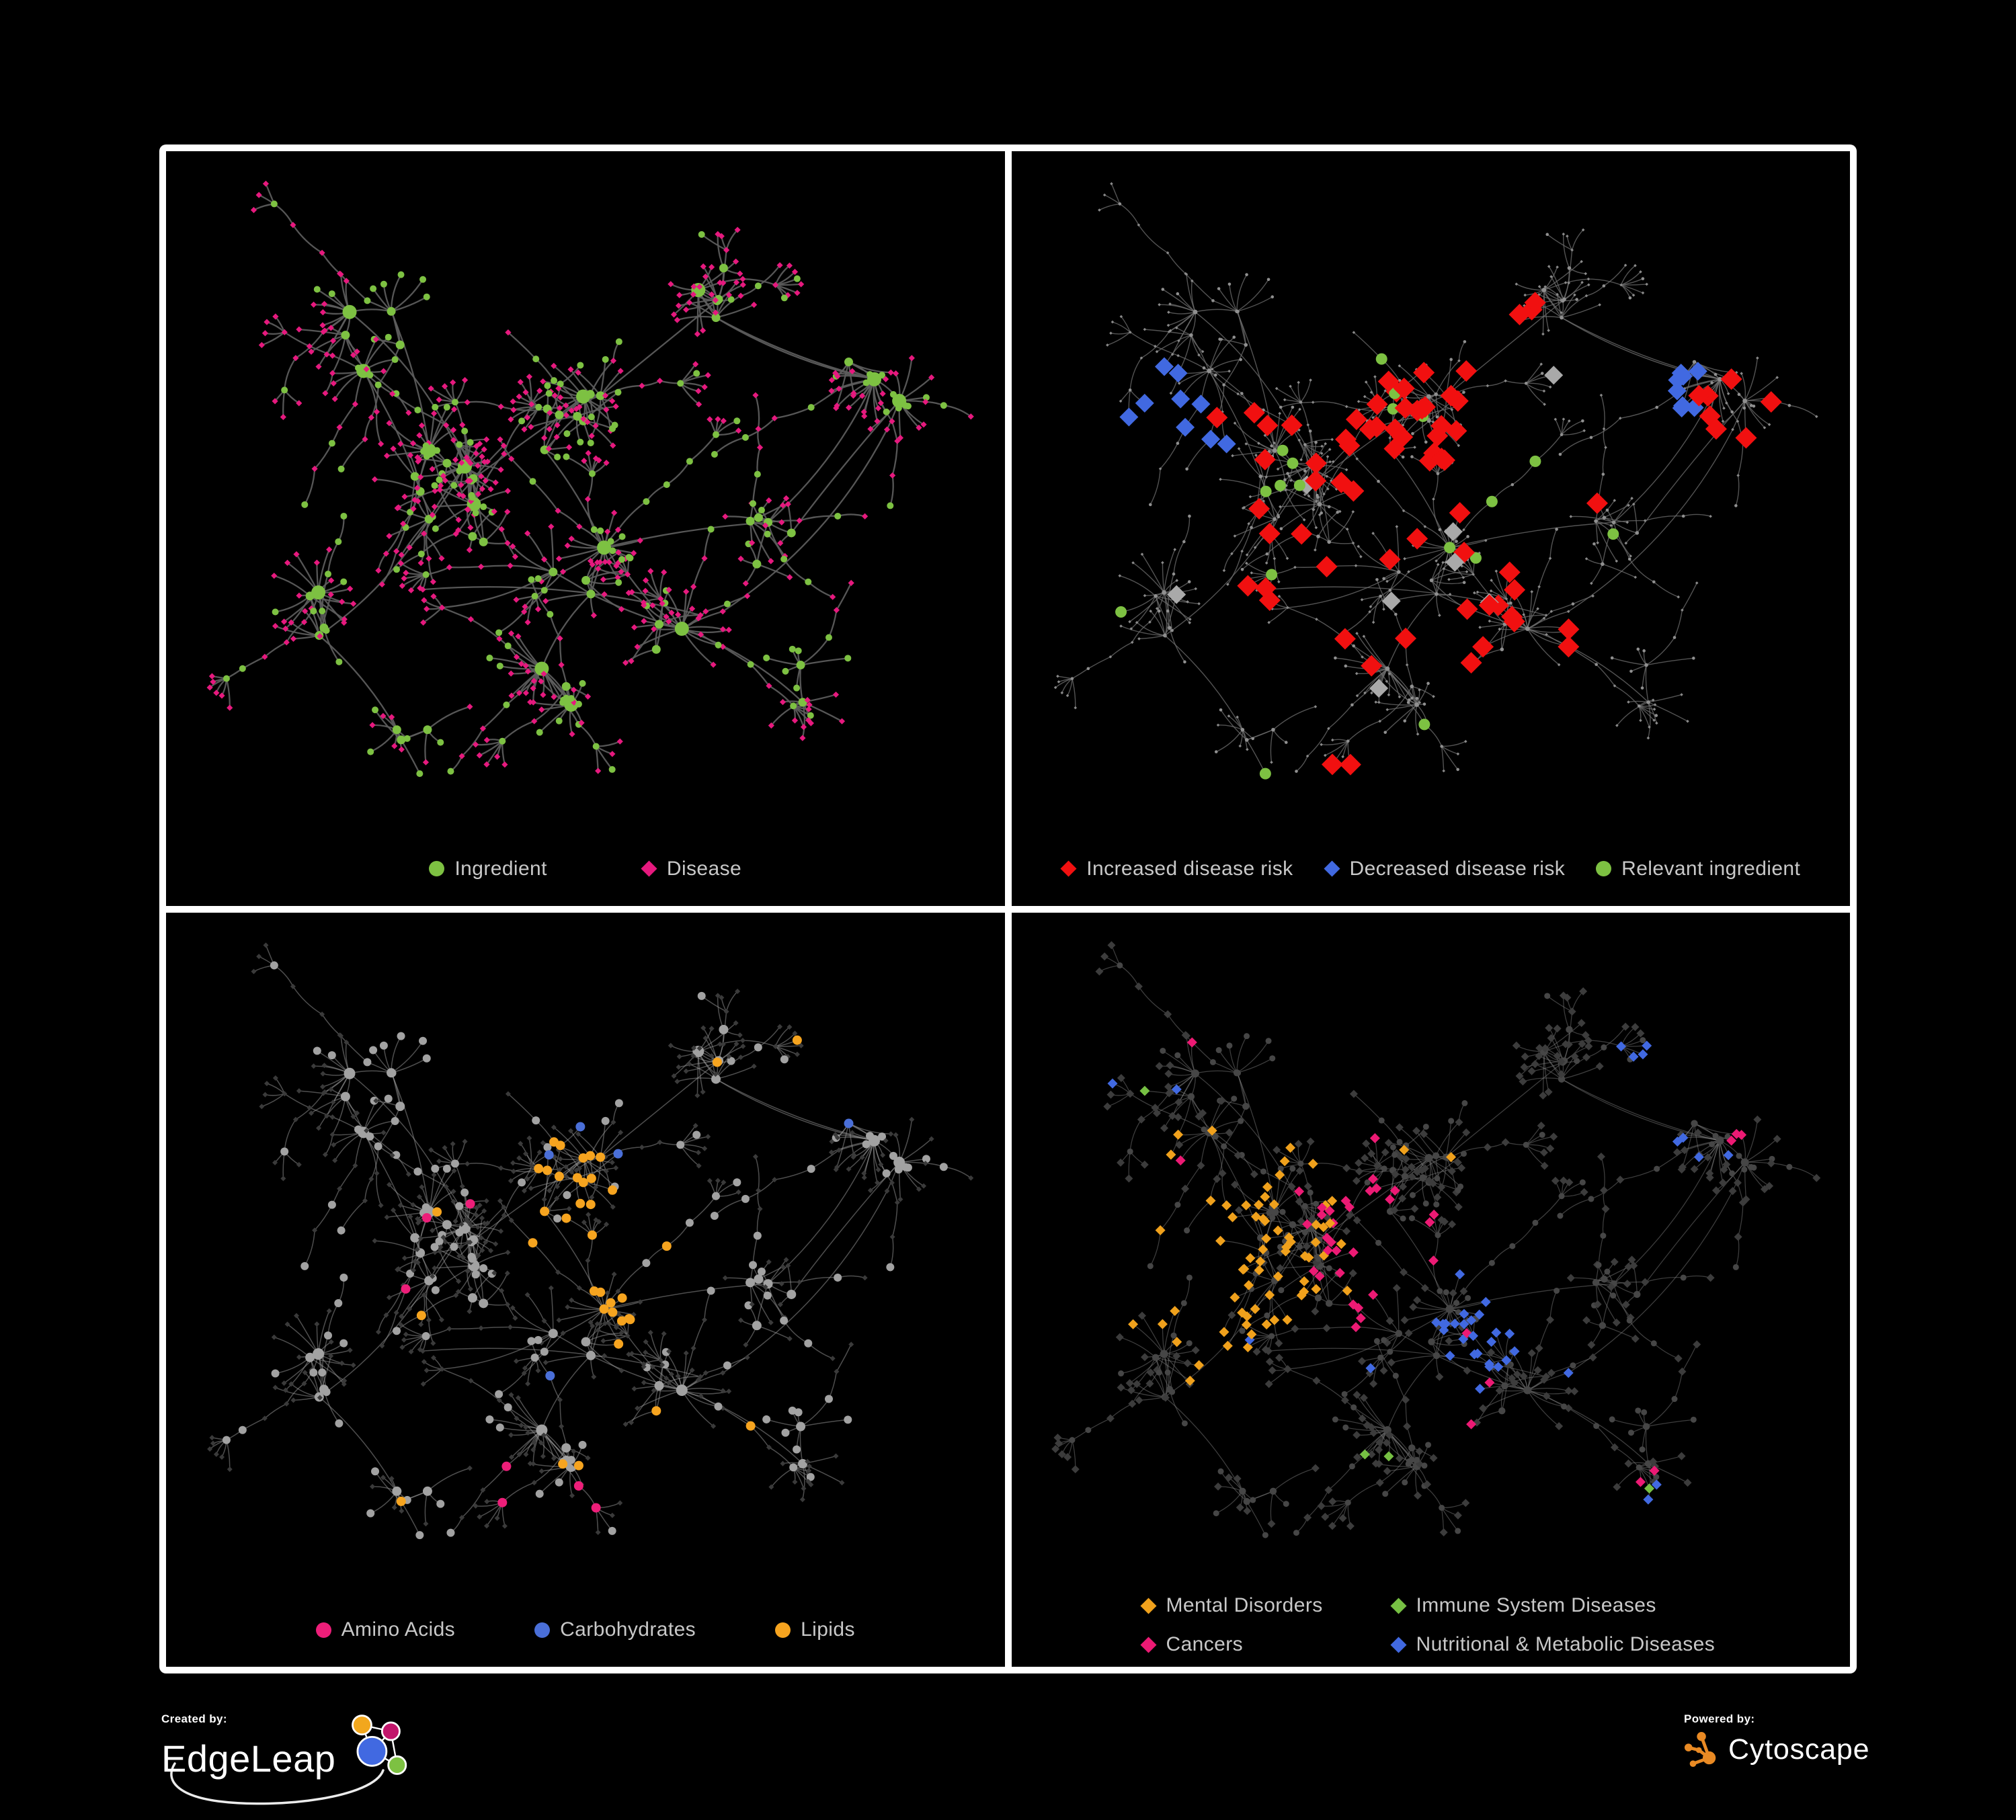  What do you see at coordinates (1719, 1718) in the screenshot?
I see `powered-by-label: Powered by:` at bounding box center [1719, 1718].